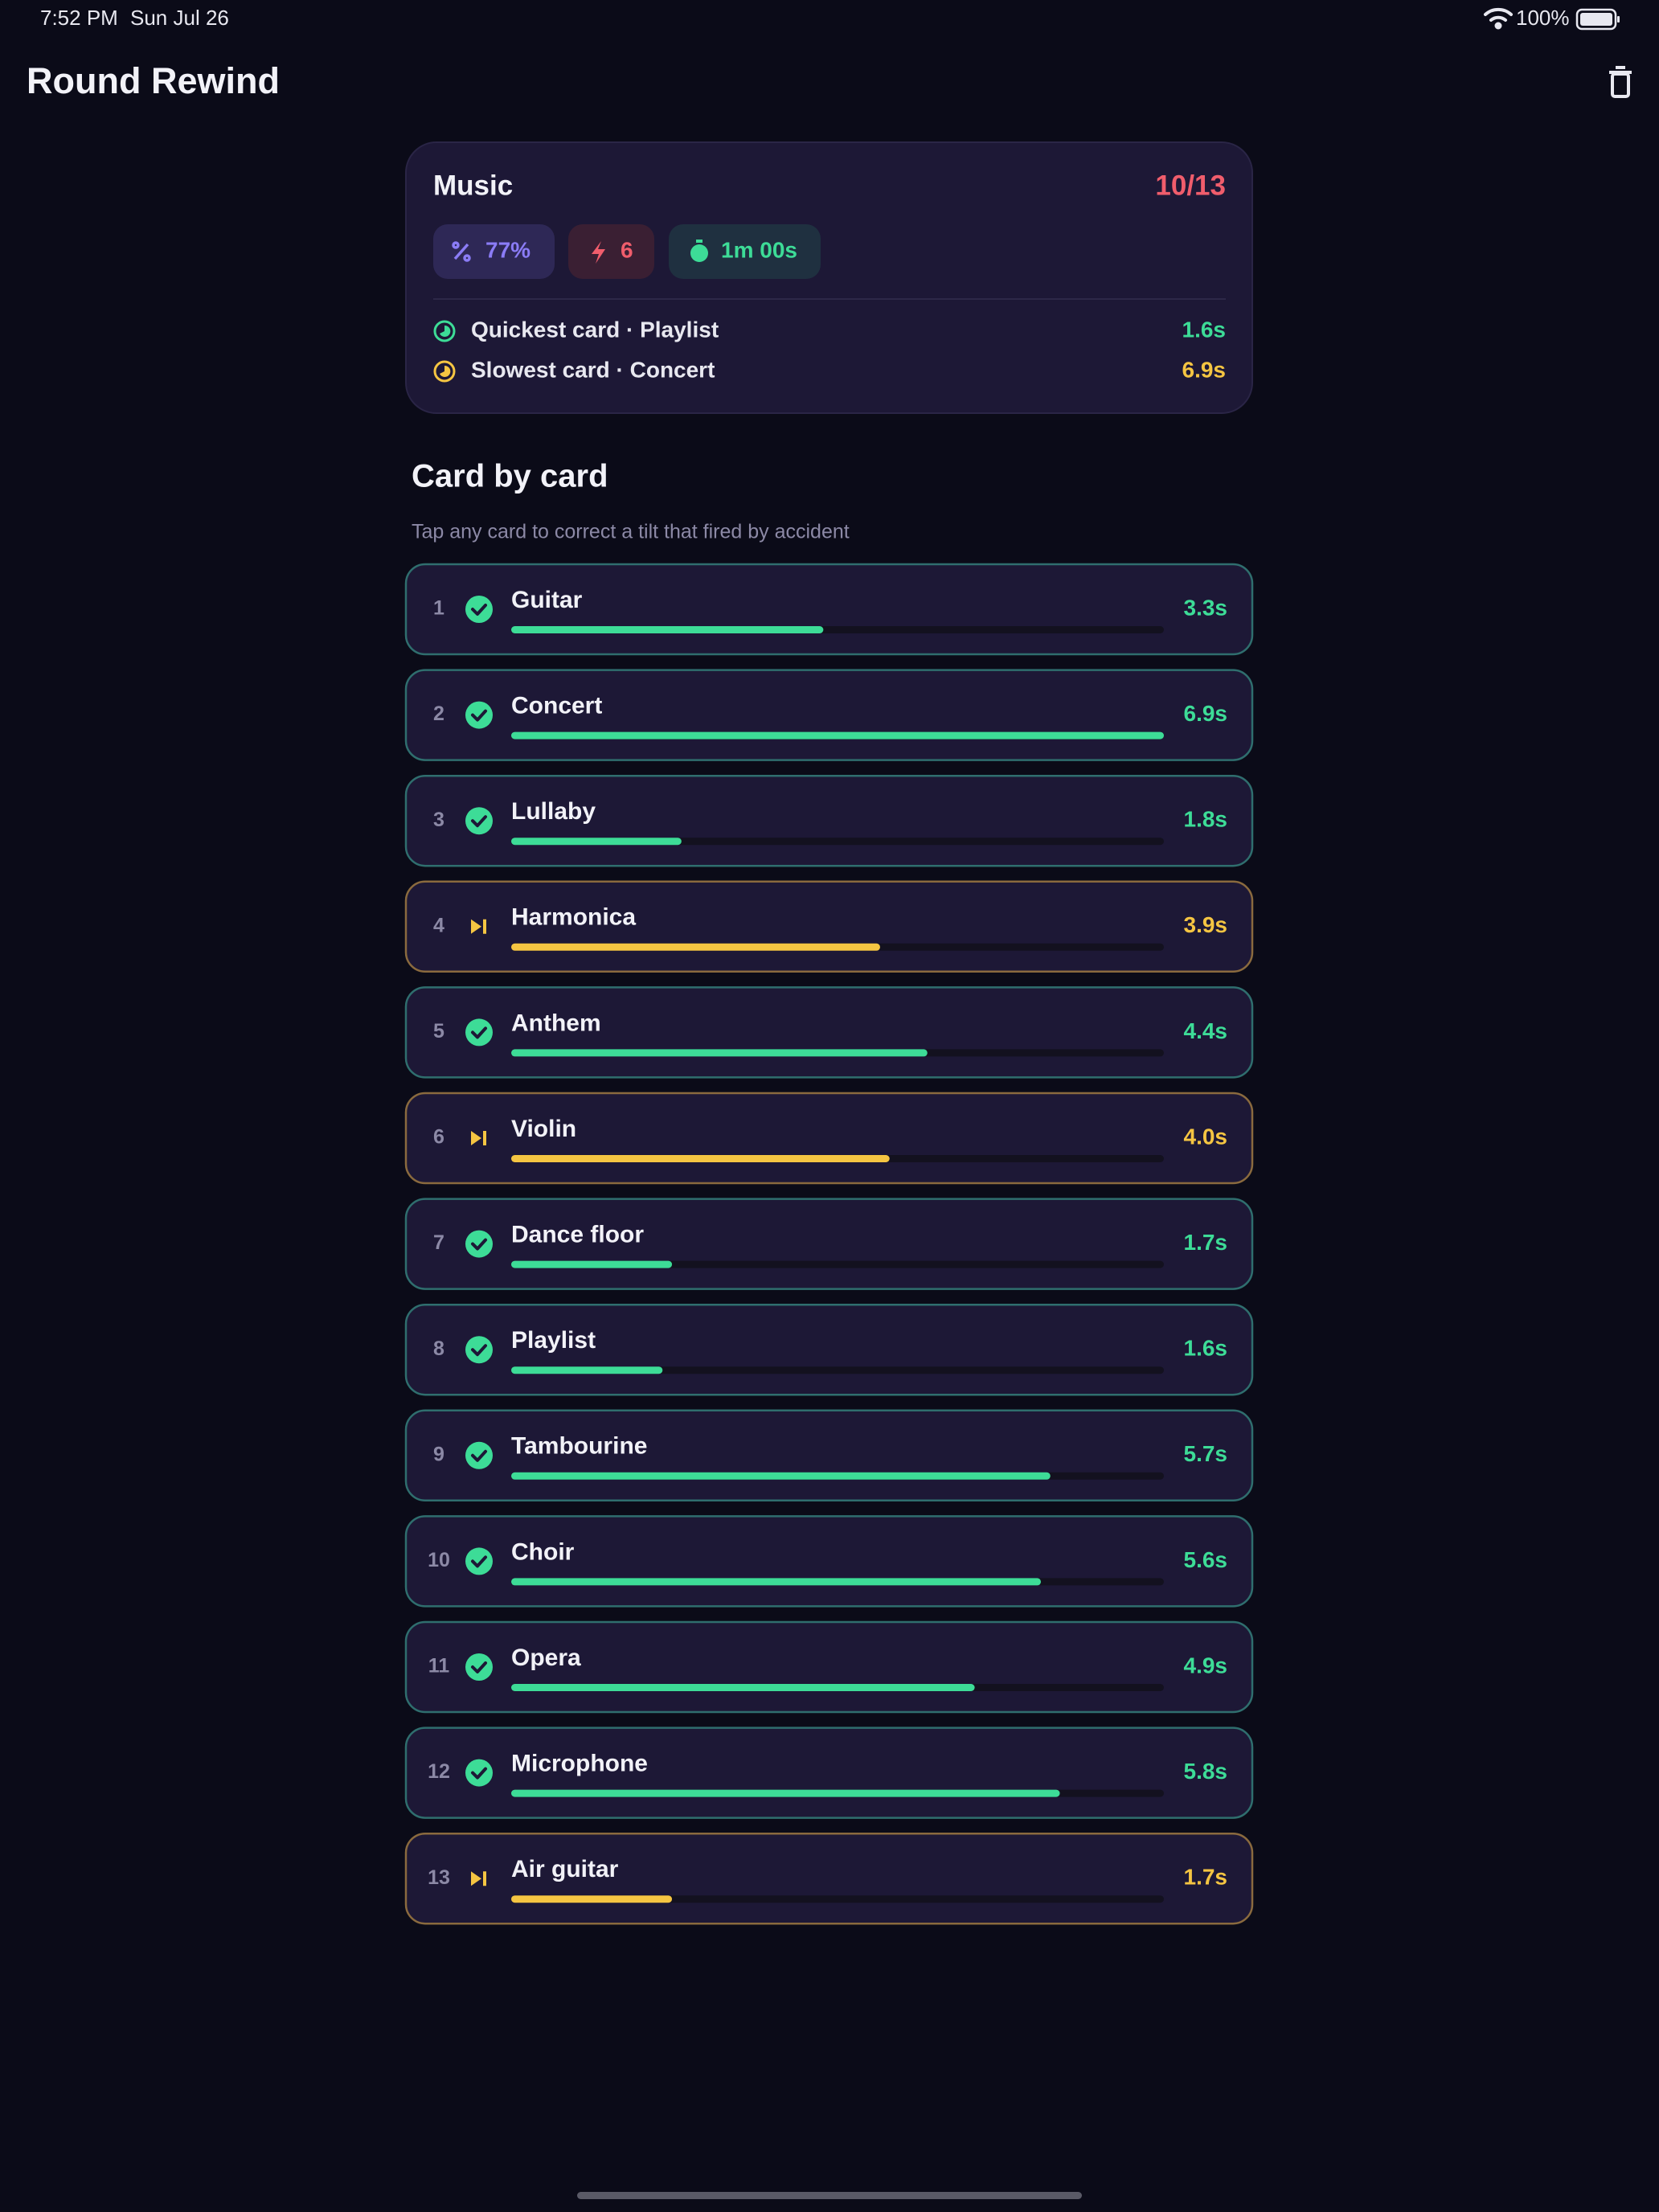 Image resolution: width=1659 pixels, height=2212 pixels. What do you see at coordinates (439, 1771) in the screenshot?
I see `card-number: 12` at bounding box center [439, 1771].